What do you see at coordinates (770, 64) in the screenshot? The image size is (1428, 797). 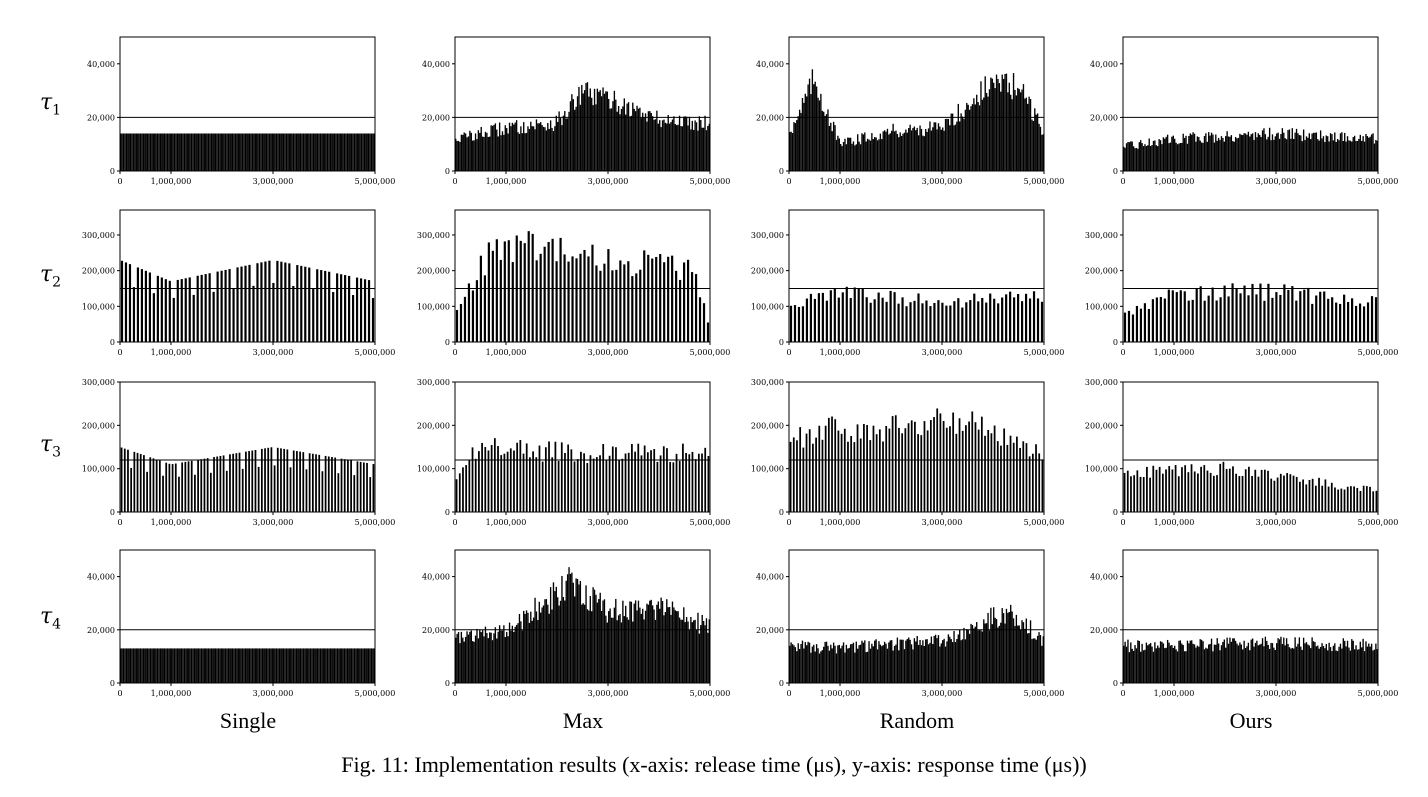 I see `y-tick-label: 40,000` at bounding box center [770, 64].